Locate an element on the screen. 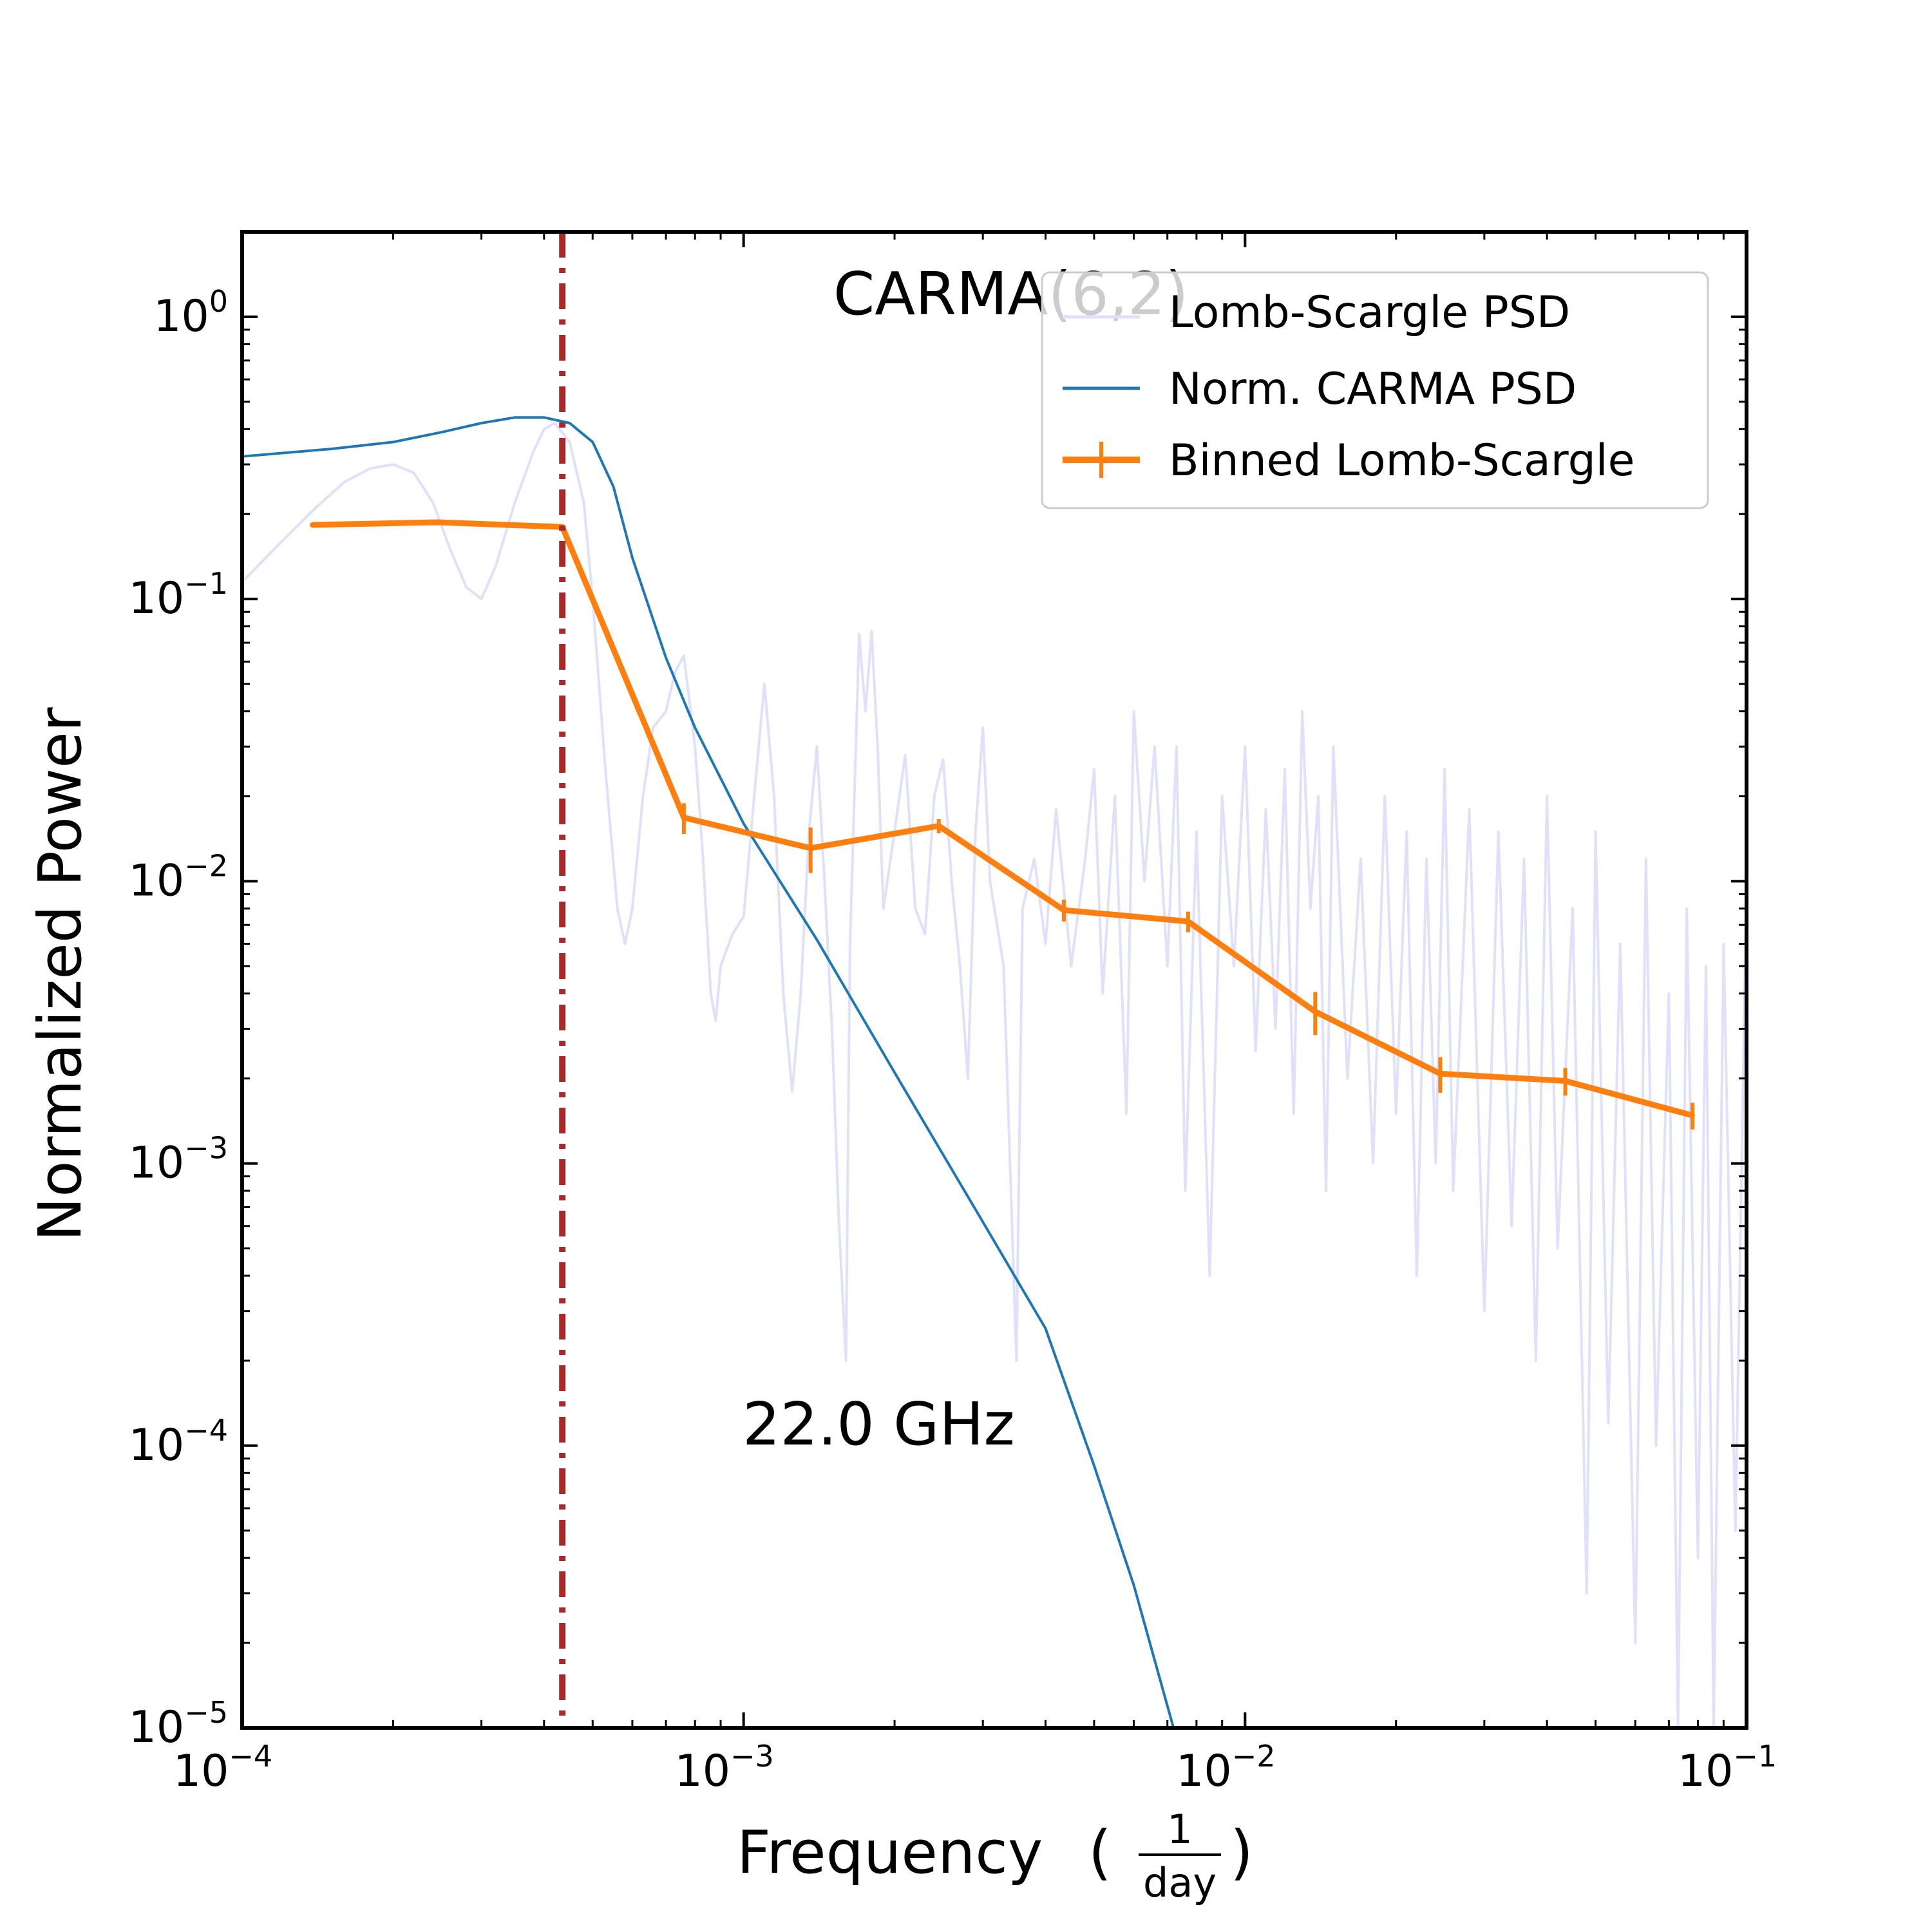  x-tick-label: 10⁻² is located at coordinates (1225, 1768).